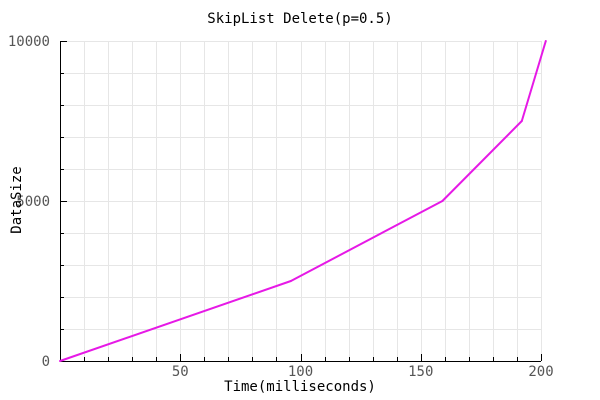 This screenshot has height=400, width=600. Describe the element at coordinates (420, 372) in the screenshot. I see `x-tick-label: 150` at that location.